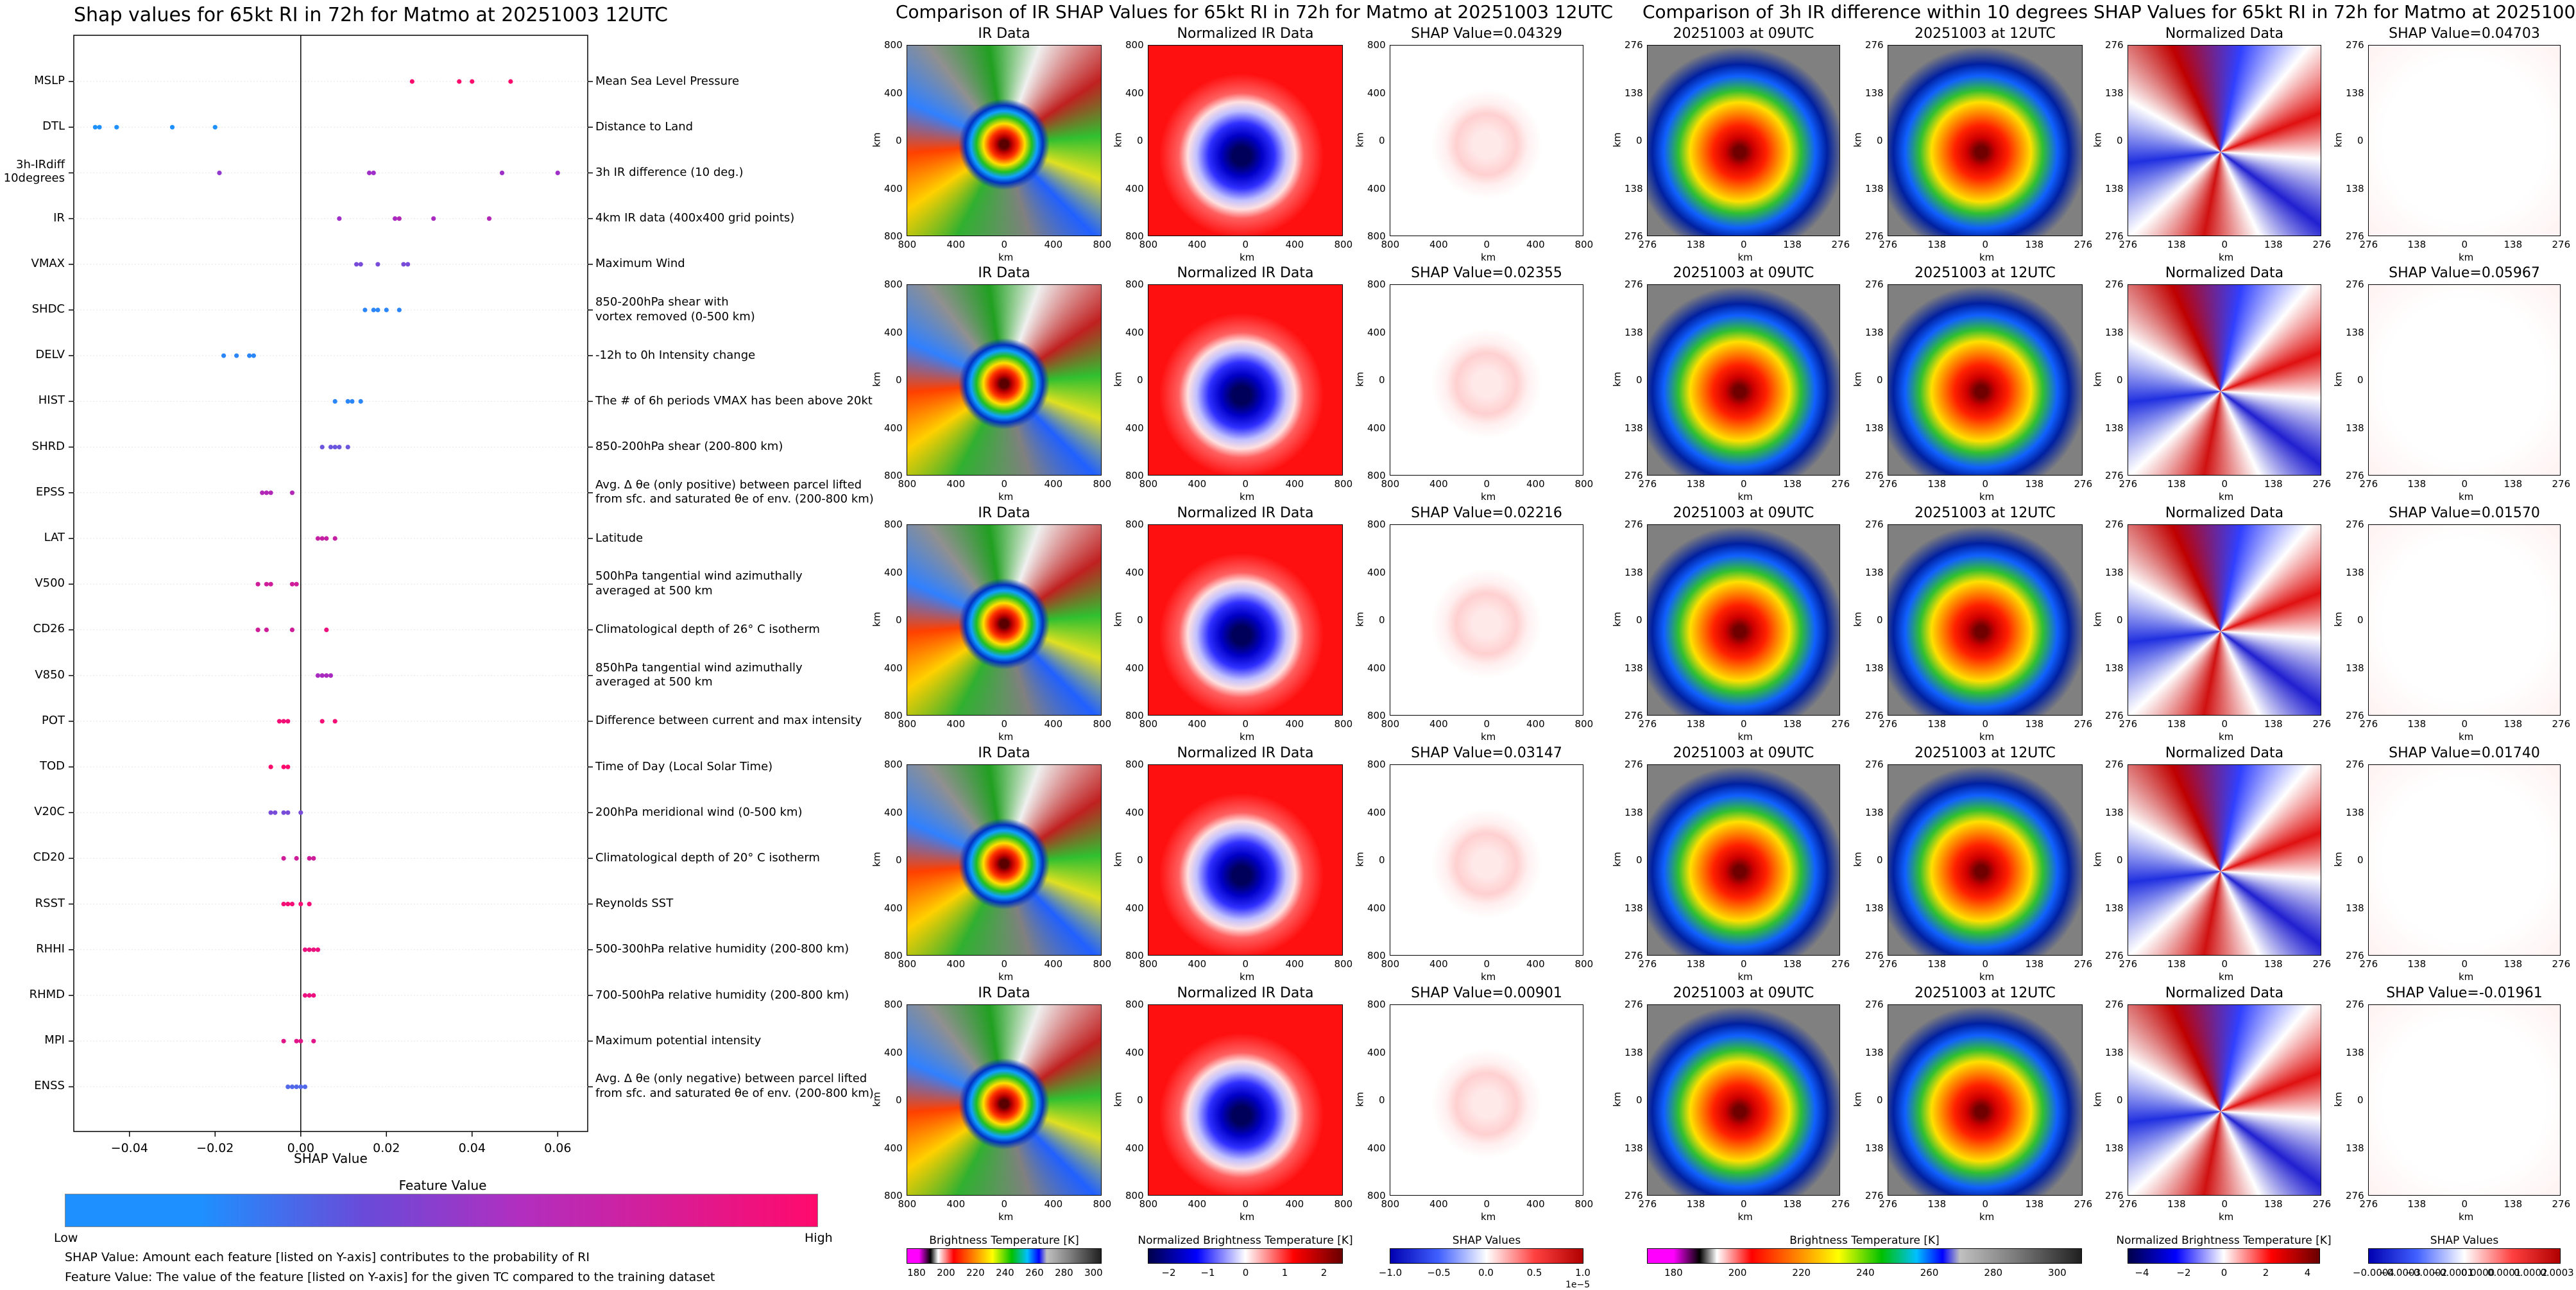 This screenshot has height=1290, width=2576. Describe the element at coordinates (49, 1086) in the screenshot. I see `feature-label-enss: ENSS` at that location.